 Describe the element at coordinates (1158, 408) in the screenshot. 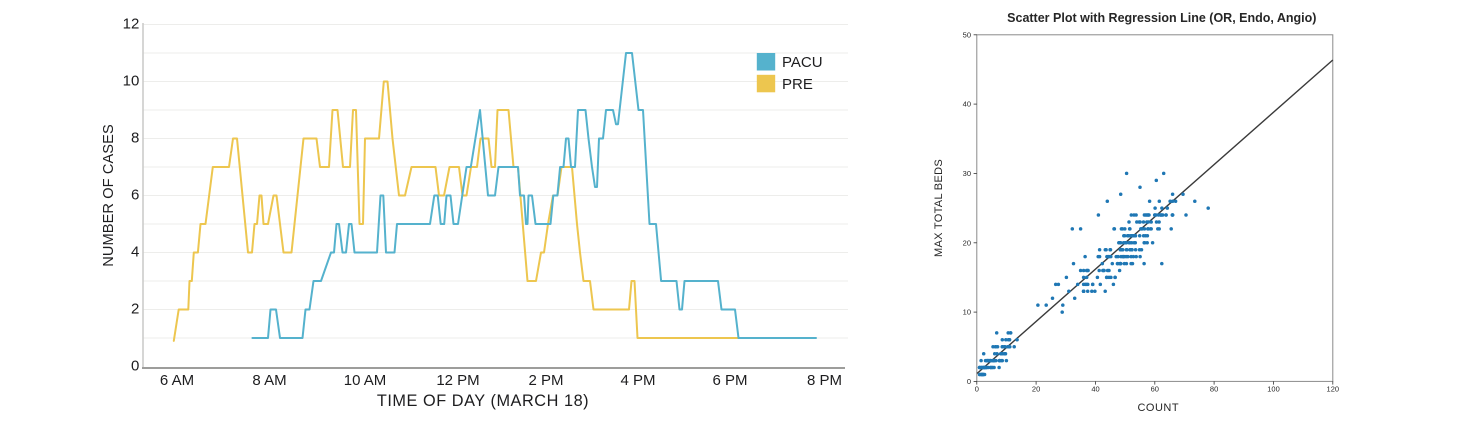

I see `svg-text: COUNT` at that location.